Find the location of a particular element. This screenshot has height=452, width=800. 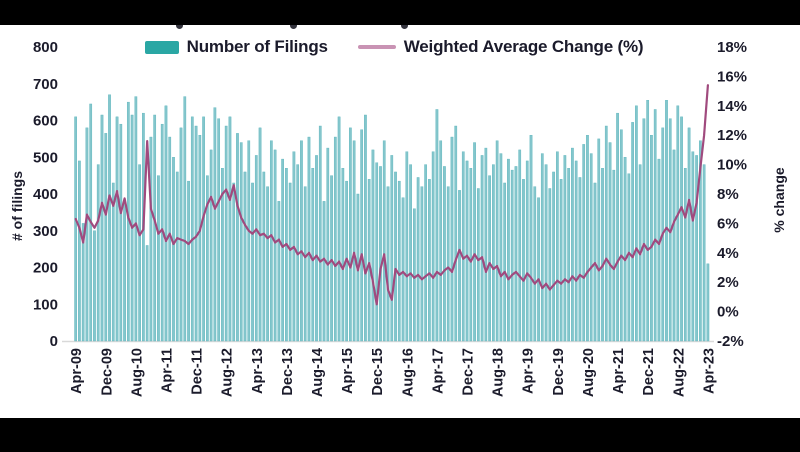

left-axis-tick: 400 is located at coordinates (45, 194).